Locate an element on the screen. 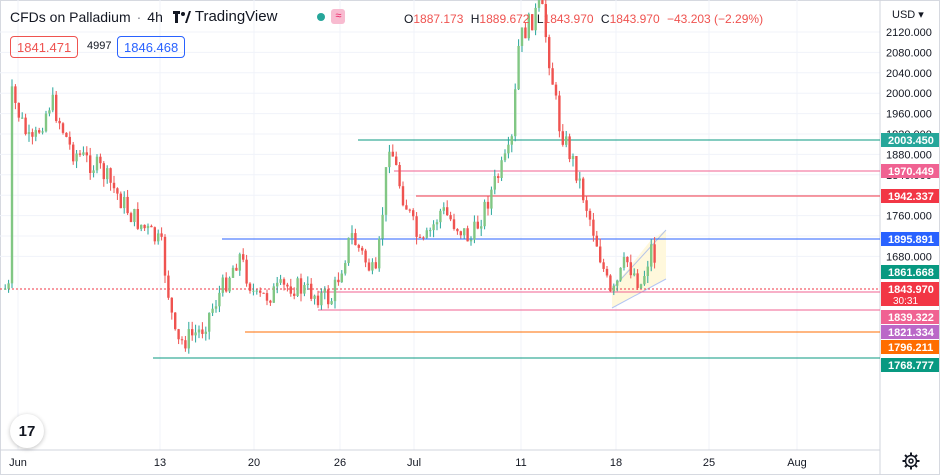 Image resolution: width=940 pixels, height=475 pixels. interval-label: 4h is located at coordinates (155, 16).